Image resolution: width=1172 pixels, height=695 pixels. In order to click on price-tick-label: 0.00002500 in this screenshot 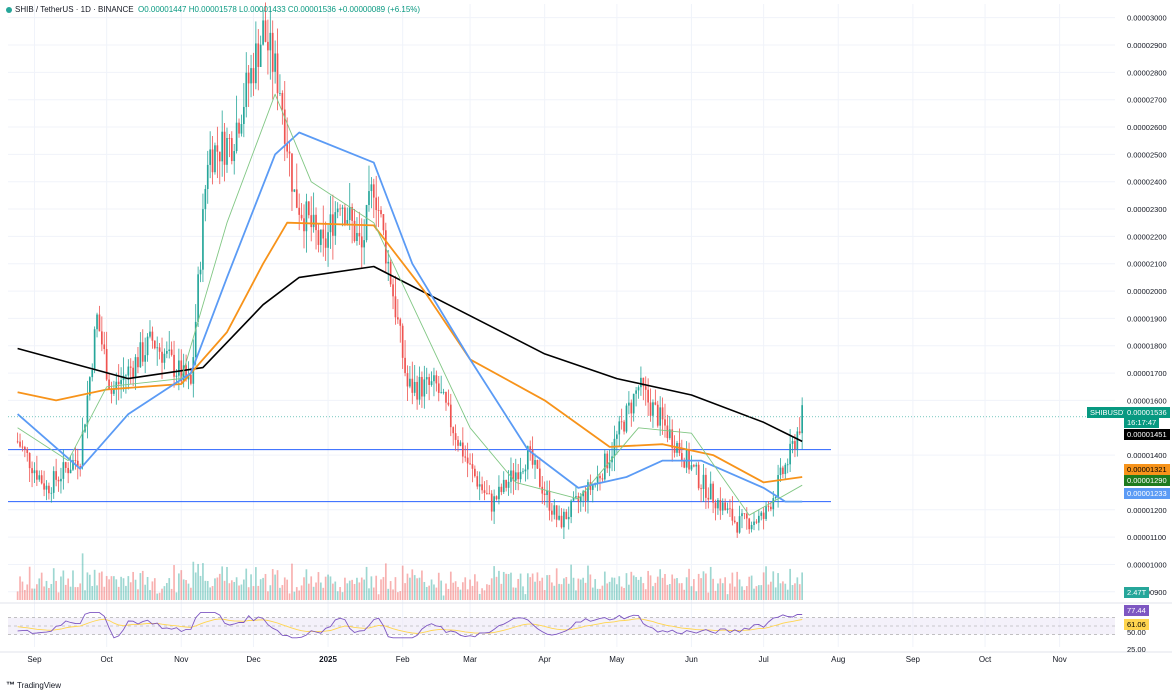, I will do `click(1147, 154)`.